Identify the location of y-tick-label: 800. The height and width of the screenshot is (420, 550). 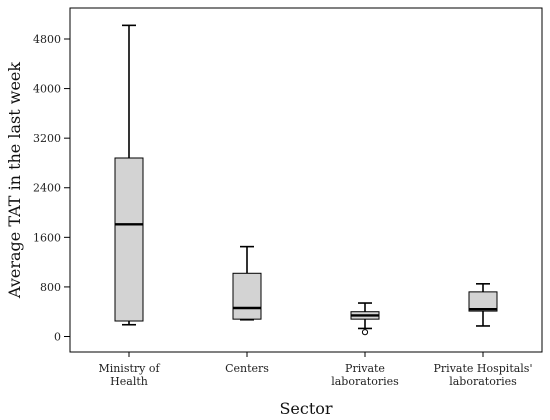
(50, 287).